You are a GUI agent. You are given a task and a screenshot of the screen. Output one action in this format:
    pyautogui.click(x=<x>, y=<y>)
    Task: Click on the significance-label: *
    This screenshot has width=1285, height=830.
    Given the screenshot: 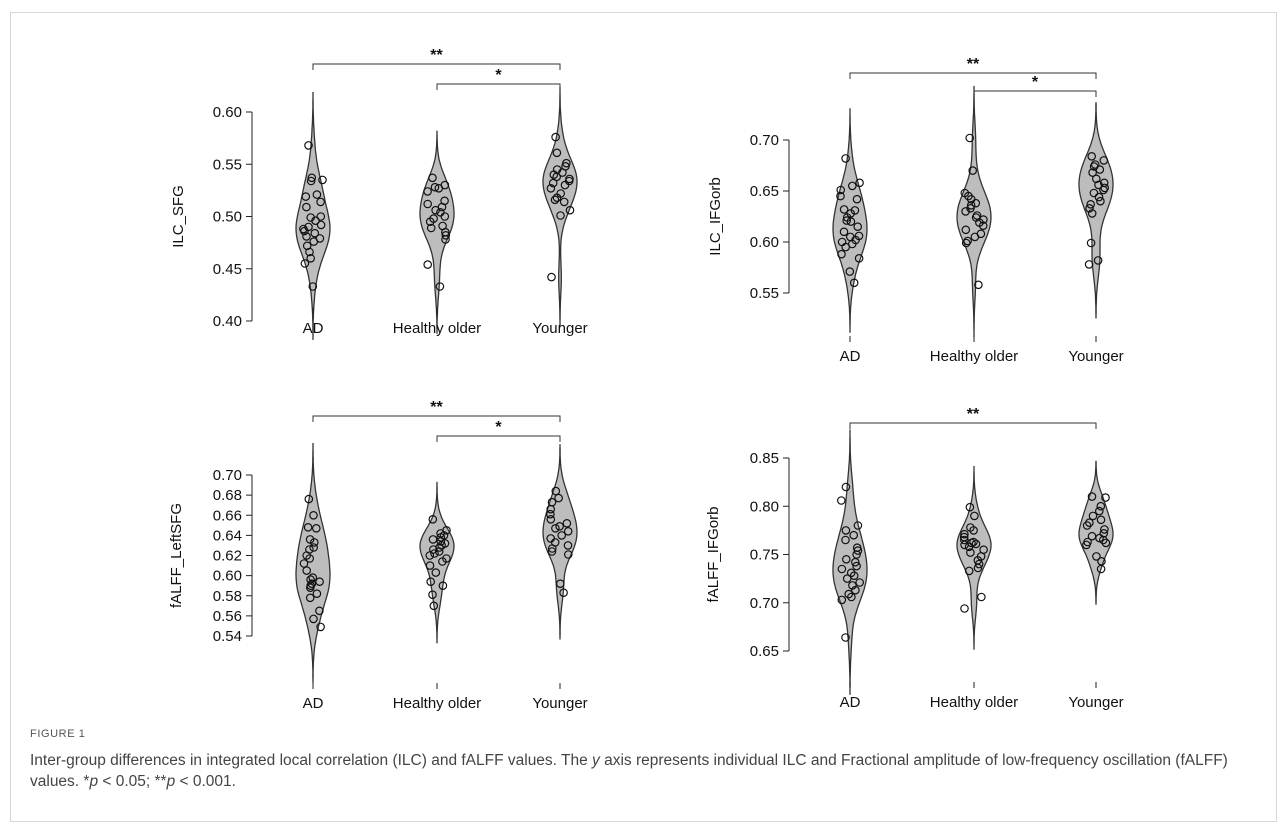 What is the action you would take?
    pyautogui.click(x=498, y=427)
    